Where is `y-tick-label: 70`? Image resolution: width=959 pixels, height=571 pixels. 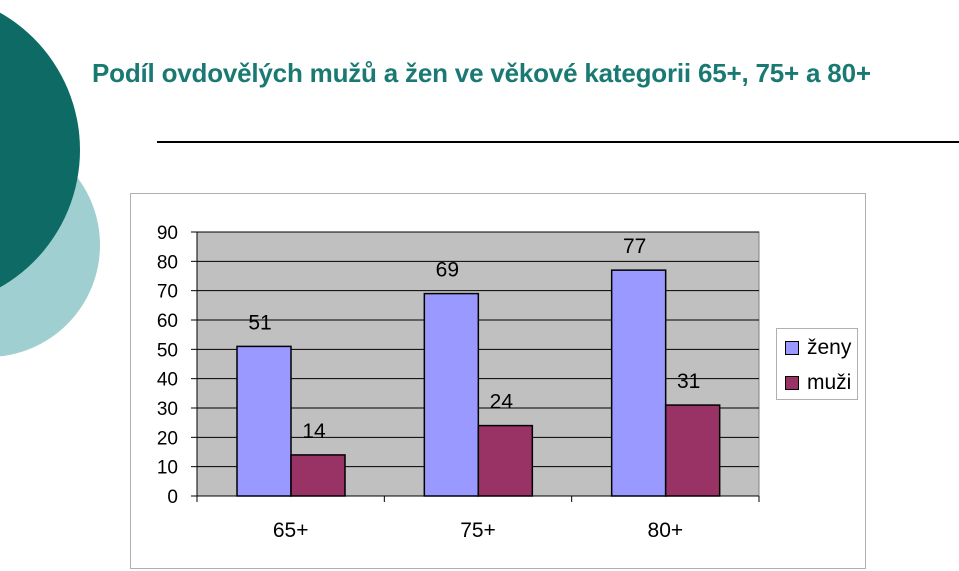
y-tick-label: 70 is located at coordinates (167, 292).